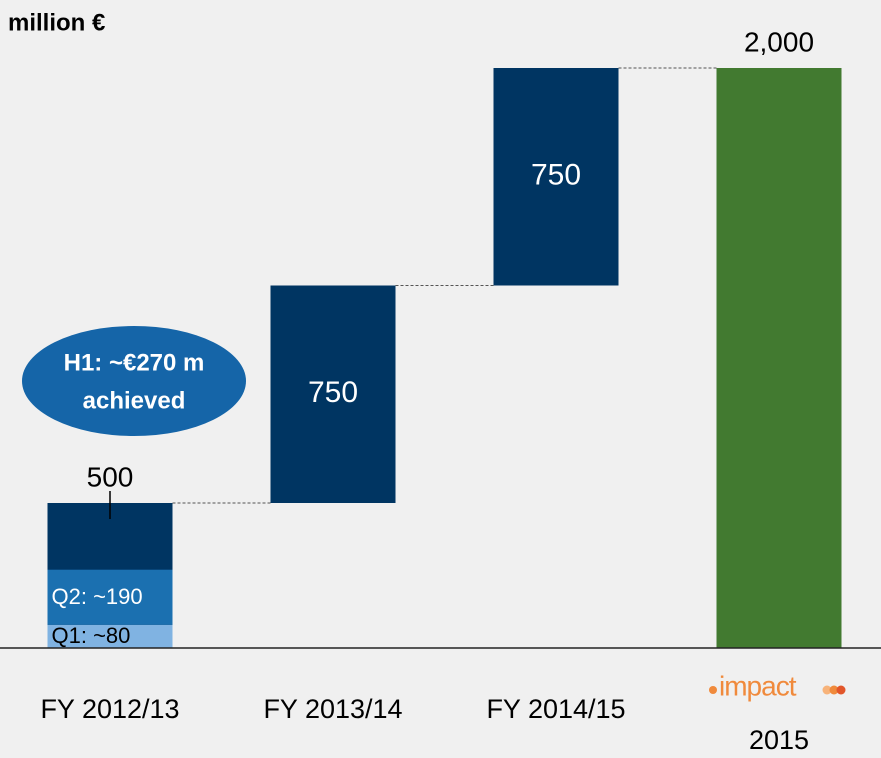  Describe the element at coordinates (779, 41) in the screenshot. I see `value-label: 2,000` at that location.